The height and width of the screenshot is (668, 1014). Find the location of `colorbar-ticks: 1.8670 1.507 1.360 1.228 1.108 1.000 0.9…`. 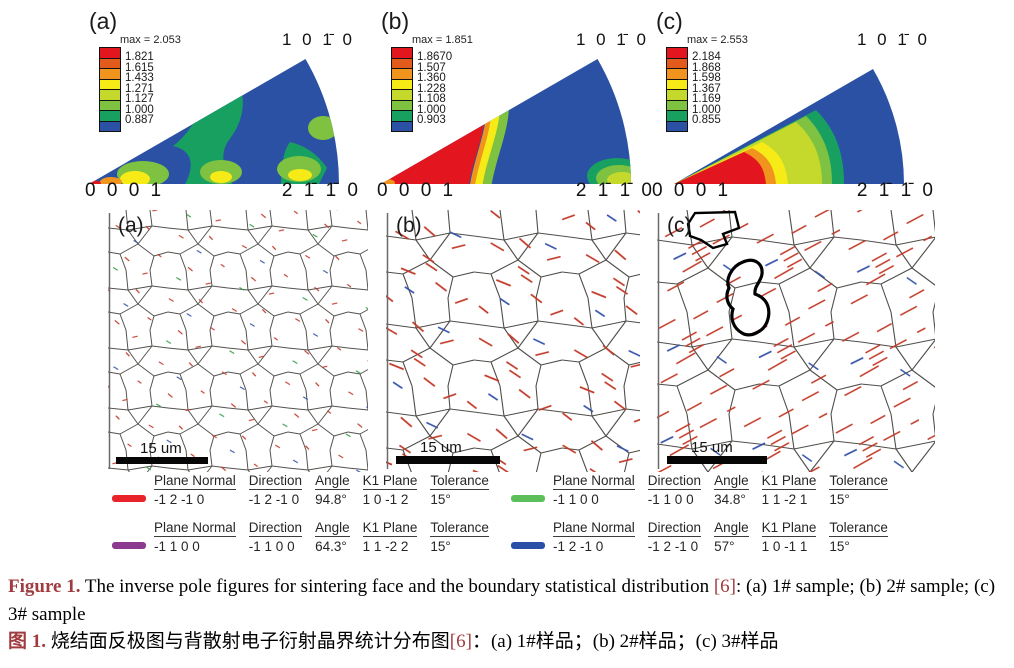

colorbar-ticks: 1.8670 1.507 1.360 1.228 1.108 1.000 0.9… is located at coordinates (445, 90).